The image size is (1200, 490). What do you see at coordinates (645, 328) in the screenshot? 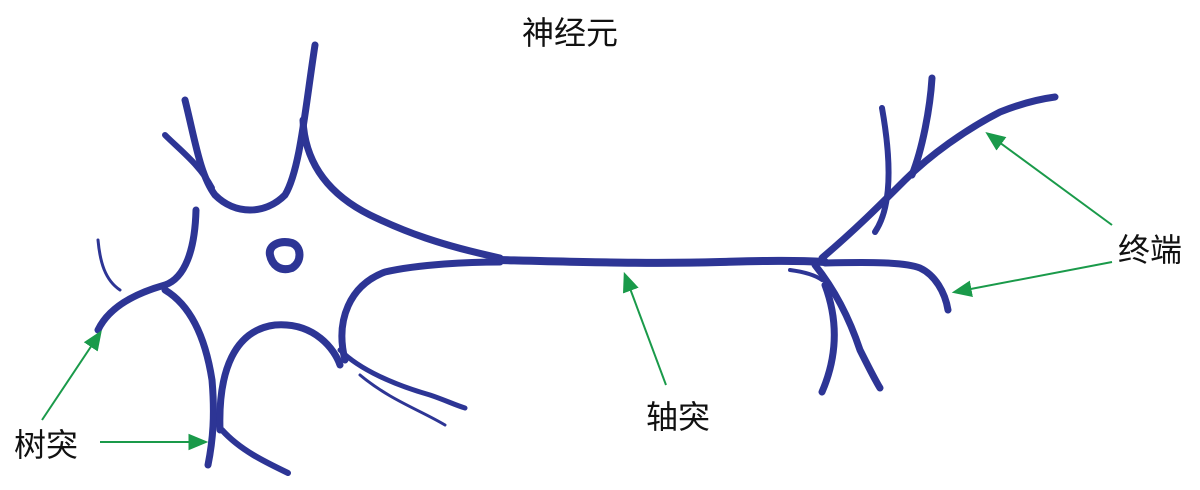
I see `arrow-axon` at bounding box center [645, 328].